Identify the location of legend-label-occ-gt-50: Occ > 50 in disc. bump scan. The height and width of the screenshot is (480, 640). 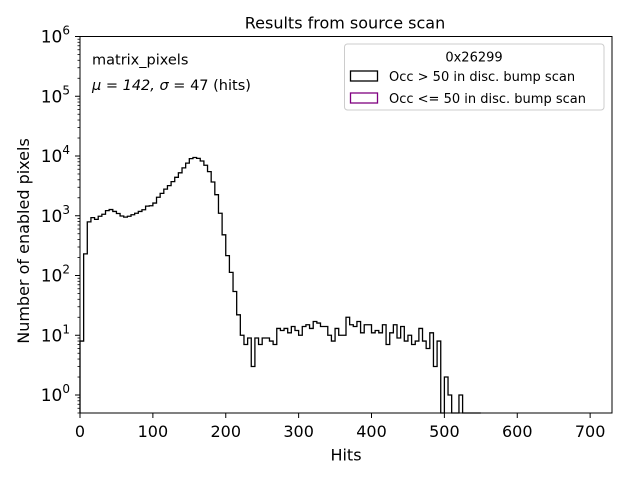
(482, 77).